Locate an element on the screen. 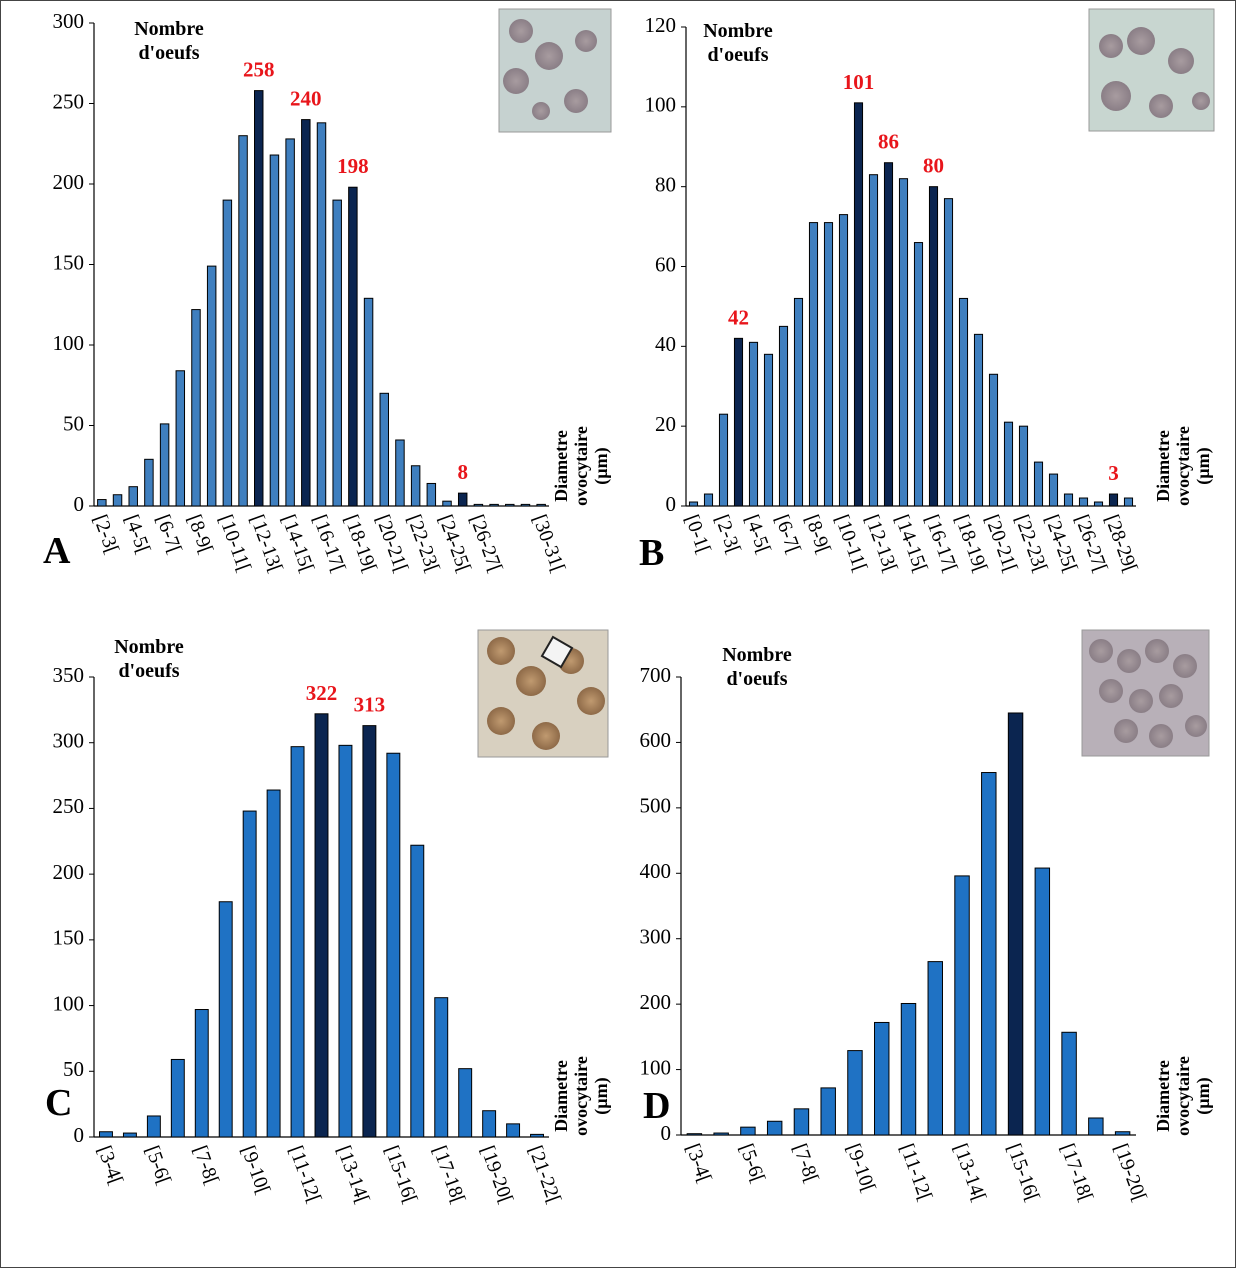  x-tick-label: [7-8[ is located at coordinates (805, 1163).